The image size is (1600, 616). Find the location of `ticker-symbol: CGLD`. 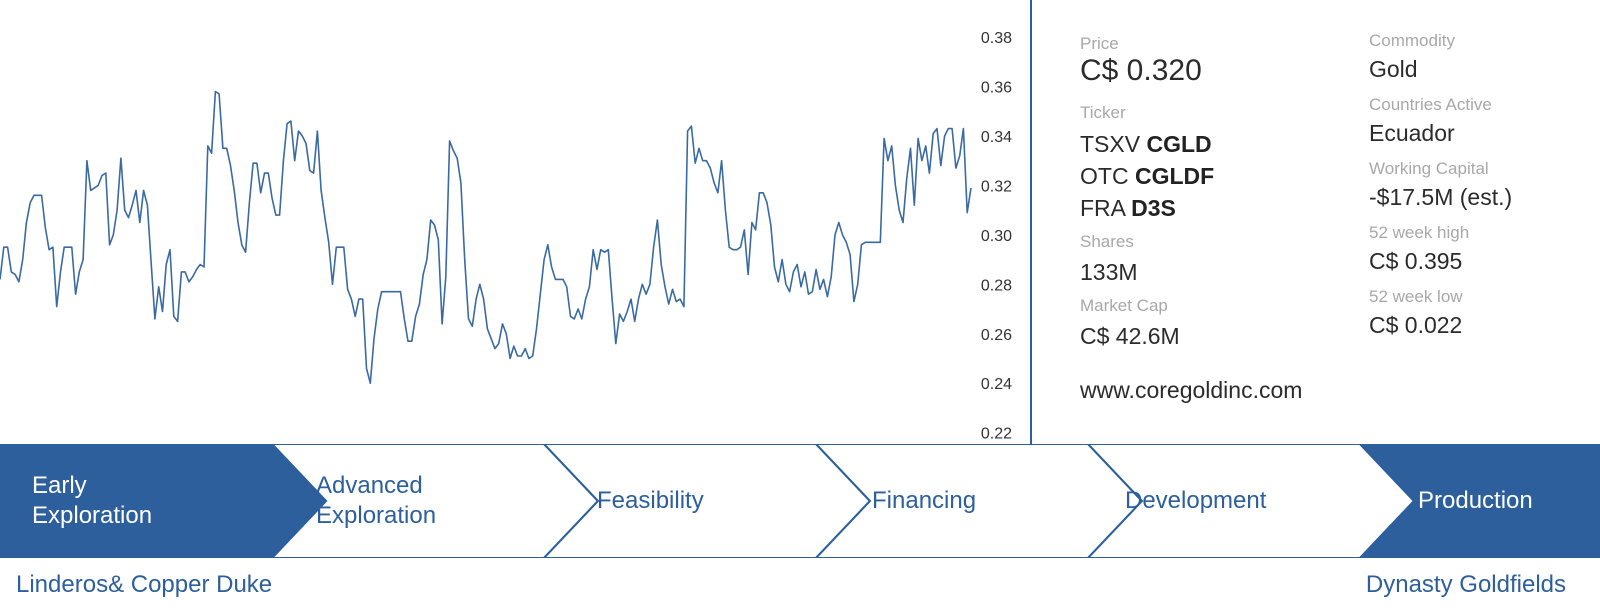

ticker-symbol: CGLD is located at coordinates (1179, 144).